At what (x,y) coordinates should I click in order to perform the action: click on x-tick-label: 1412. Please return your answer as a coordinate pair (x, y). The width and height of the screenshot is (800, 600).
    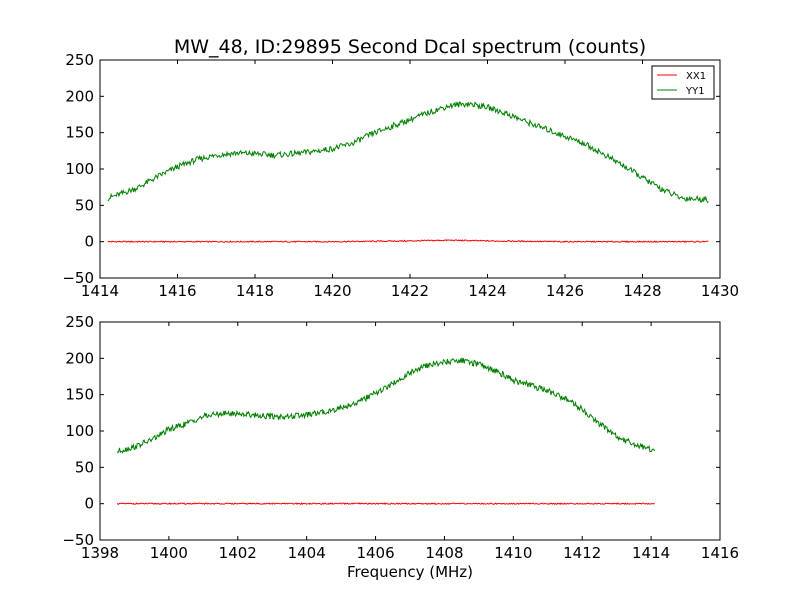
    Looking at the image, I should click on (582, 553).